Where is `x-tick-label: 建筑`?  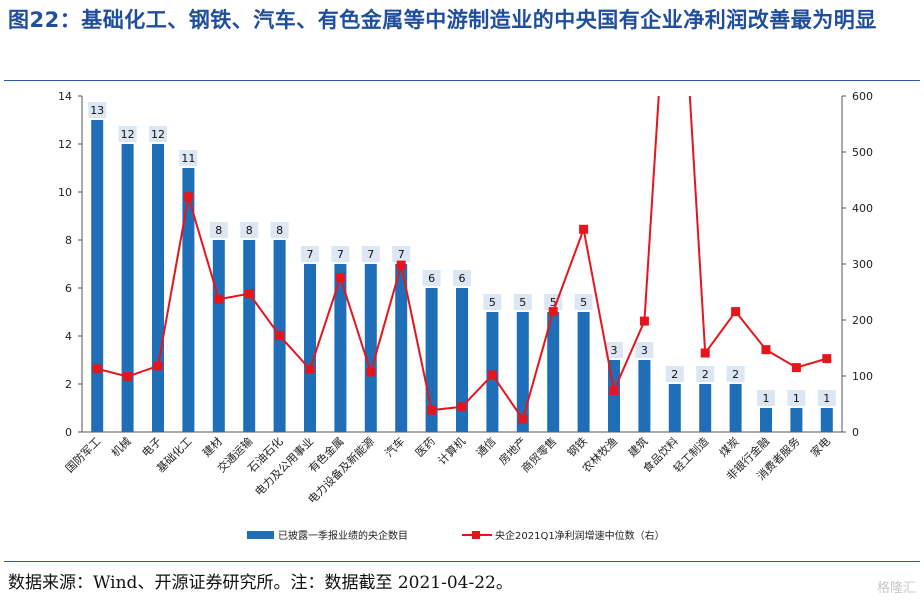
x-tick-label: 建筑 is located at coordinates (637, 446).